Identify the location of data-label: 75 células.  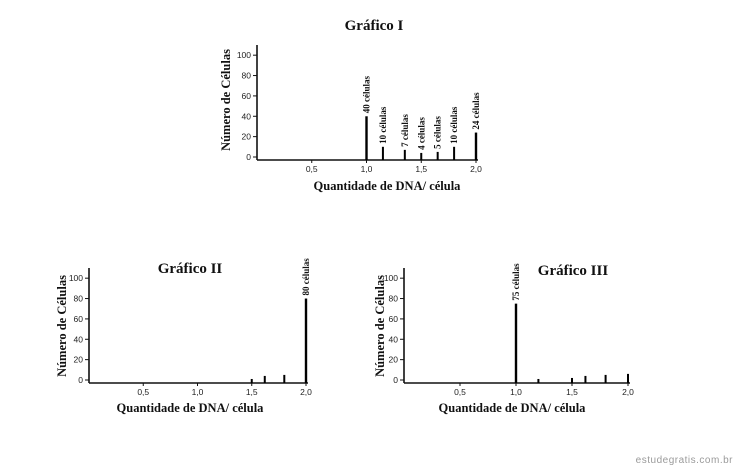
(516, 282).